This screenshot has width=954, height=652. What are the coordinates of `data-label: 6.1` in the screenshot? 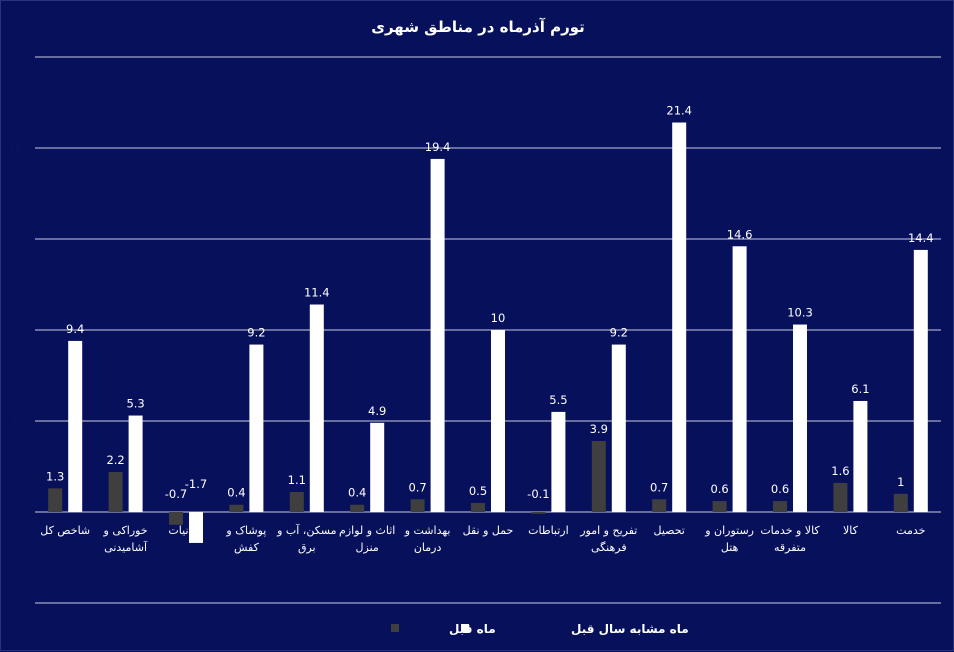 It's located at (860, 389).